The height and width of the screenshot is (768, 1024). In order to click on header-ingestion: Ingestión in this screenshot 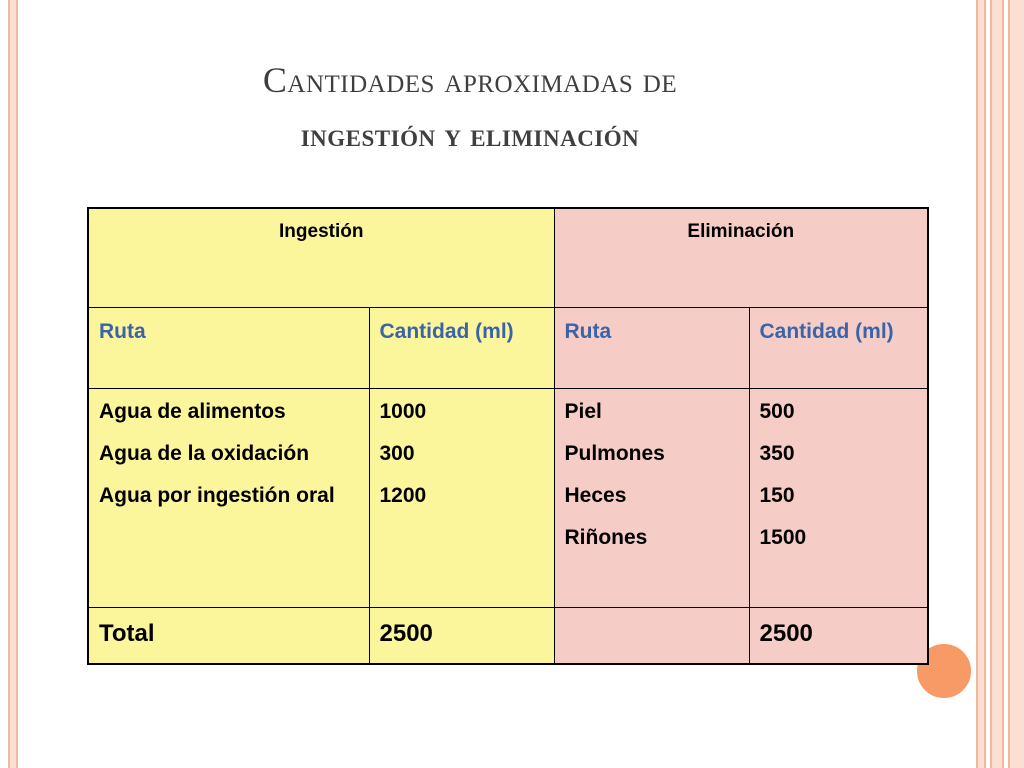, I will do `click(321, 257)`.